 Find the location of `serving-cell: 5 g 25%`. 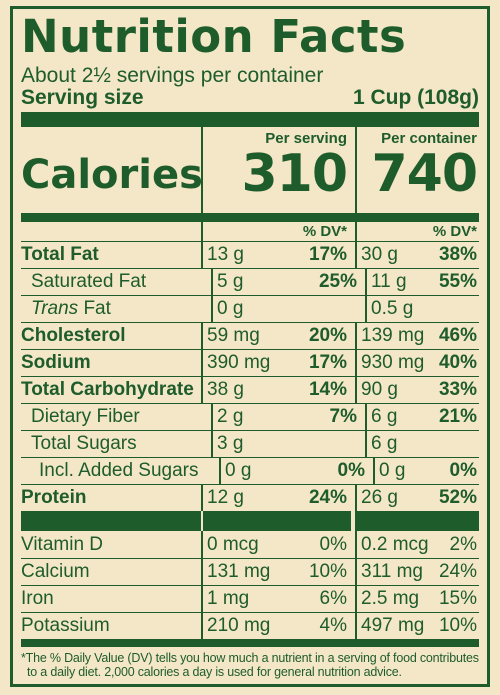

serving-cell: 5 g 25% is located at coordinates (286, 282).